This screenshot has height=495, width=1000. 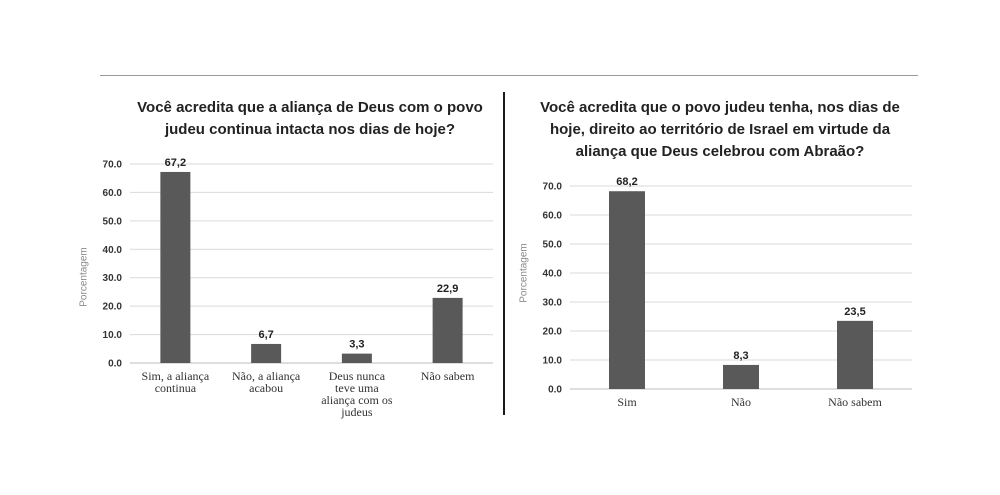 I want to click on data-label: 23,5, so click(x=854, y=312).